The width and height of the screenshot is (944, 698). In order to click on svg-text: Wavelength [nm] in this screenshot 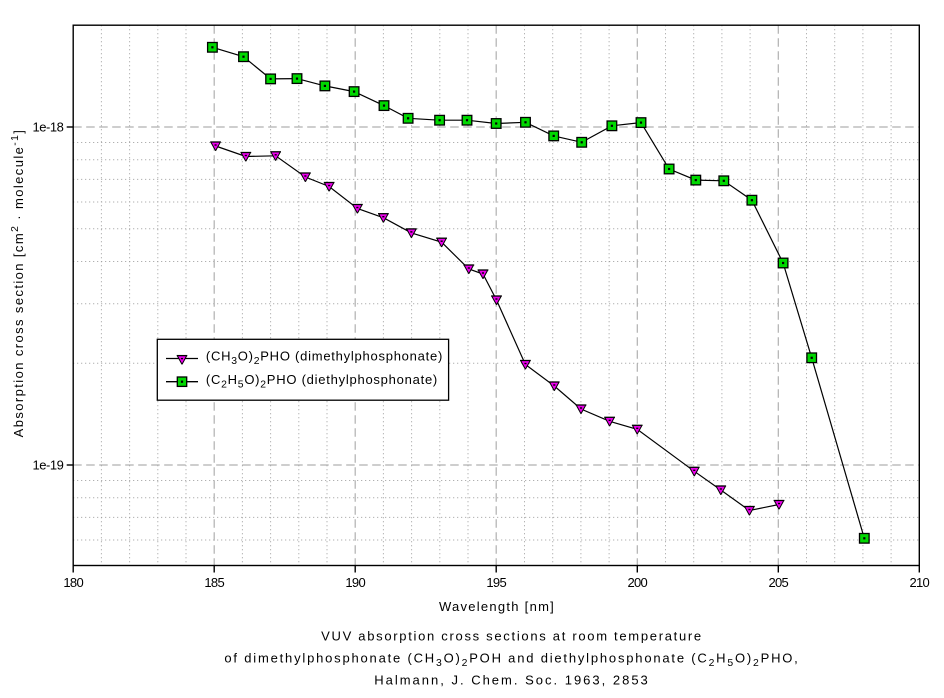, I will do `click(497, 606)`.